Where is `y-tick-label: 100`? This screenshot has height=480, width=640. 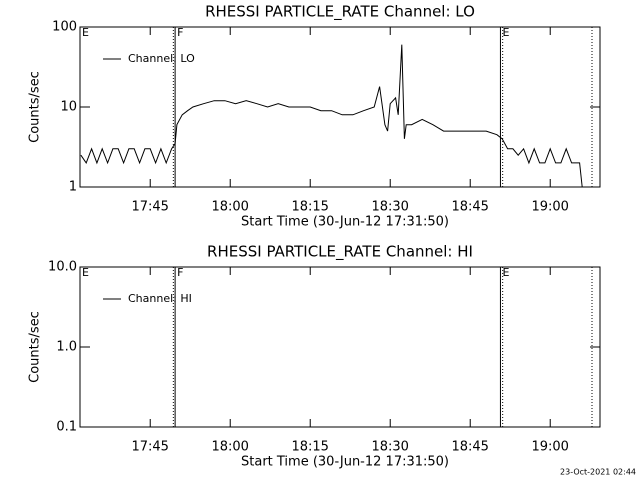
y-tick-label: 100 is located at coordinates (64, 27).